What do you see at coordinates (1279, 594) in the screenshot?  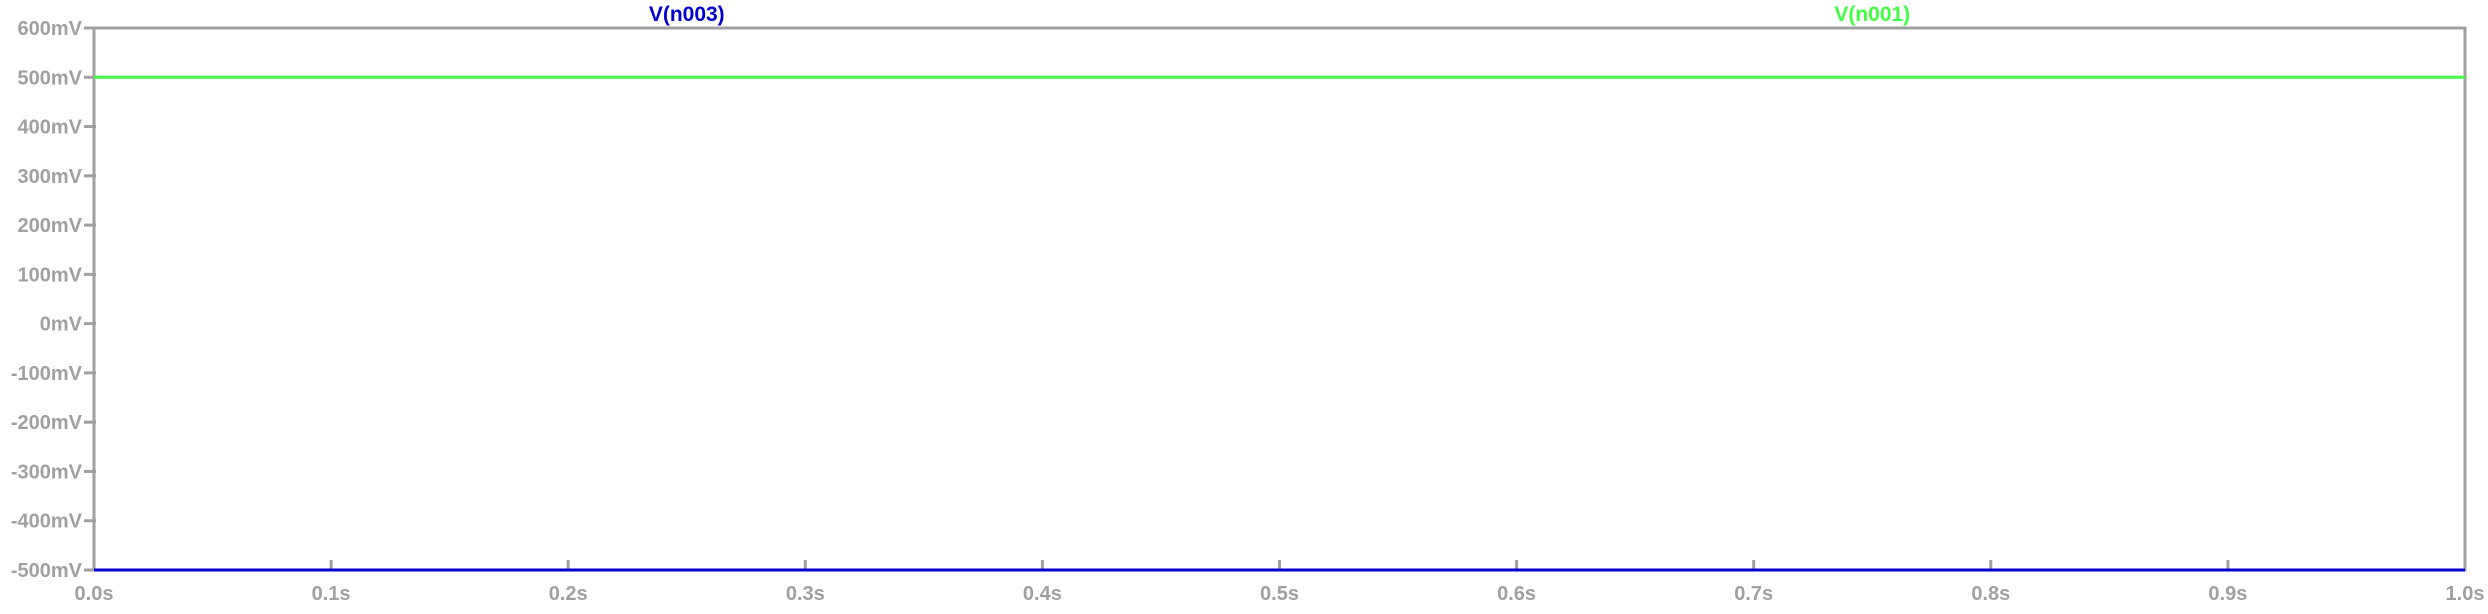 I see `x-tick-label: 0.5s` at bounding box center [1279, 594].